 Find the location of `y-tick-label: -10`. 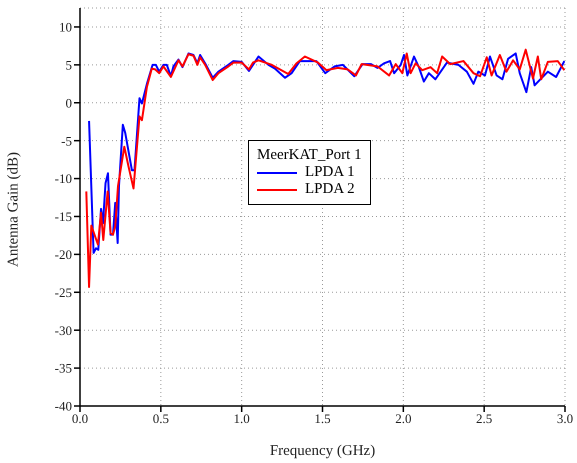

y-tick-label: -10 is located at coordinates (63, 178).